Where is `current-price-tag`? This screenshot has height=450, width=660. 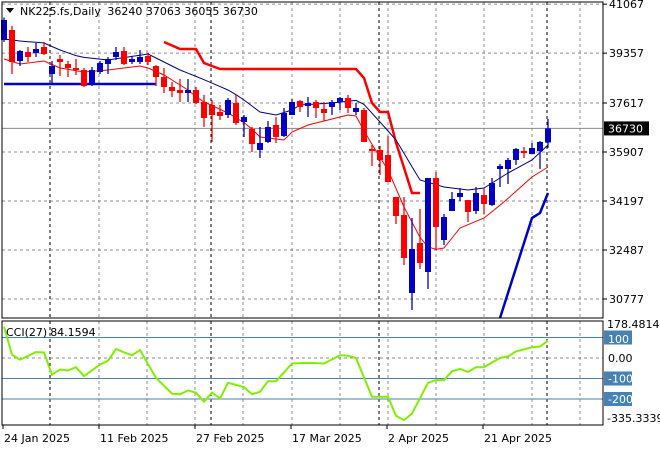
current-price-tag is located at coordinates (626, 128).